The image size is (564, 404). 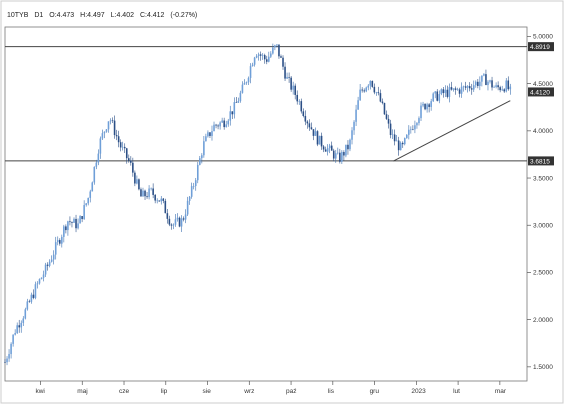 What do you see at coordinates (18, 15) in the screenshot?
I see `symbol-label: 10TYB` at bounding box center [18, 15].